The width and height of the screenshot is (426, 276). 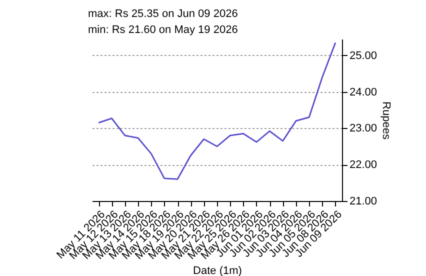 What do you see at coordinates (364, 202) in the screenshot?
I see `y-tick-label: 21.00` at bounding box center [364, 202].